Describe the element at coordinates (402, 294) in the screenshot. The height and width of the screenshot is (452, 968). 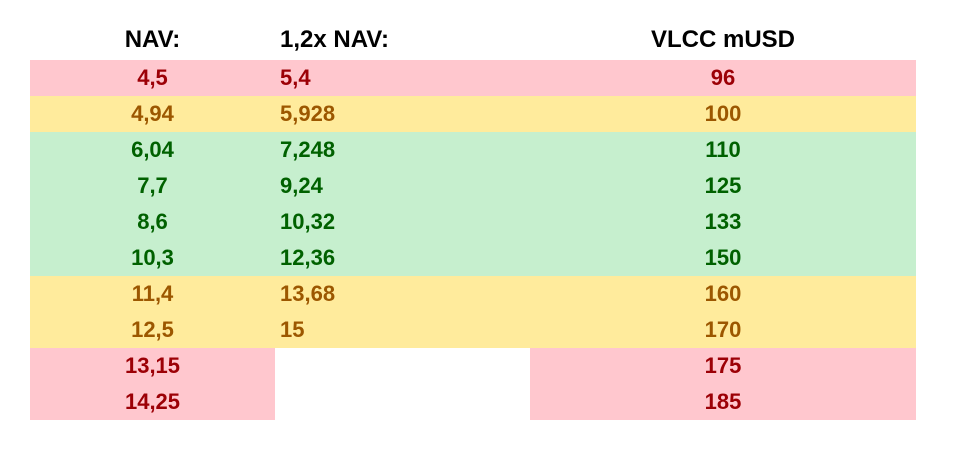
I see `data-cell: 13,68` at that location.